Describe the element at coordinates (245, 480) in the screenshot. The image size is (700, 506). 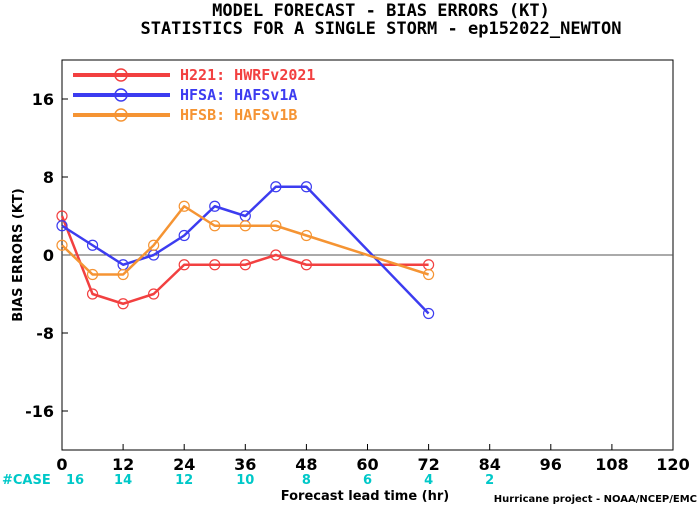
I see `case-count: 10` at that location.